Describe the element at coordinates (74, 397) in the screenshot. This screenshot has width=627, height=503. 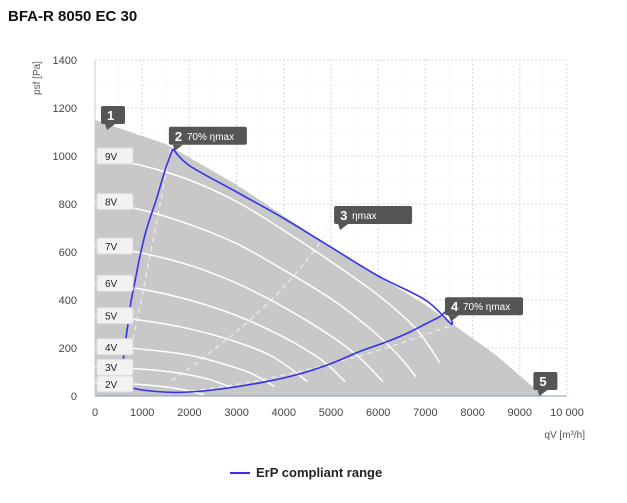
I see `y-tick-label: 0` at that location.